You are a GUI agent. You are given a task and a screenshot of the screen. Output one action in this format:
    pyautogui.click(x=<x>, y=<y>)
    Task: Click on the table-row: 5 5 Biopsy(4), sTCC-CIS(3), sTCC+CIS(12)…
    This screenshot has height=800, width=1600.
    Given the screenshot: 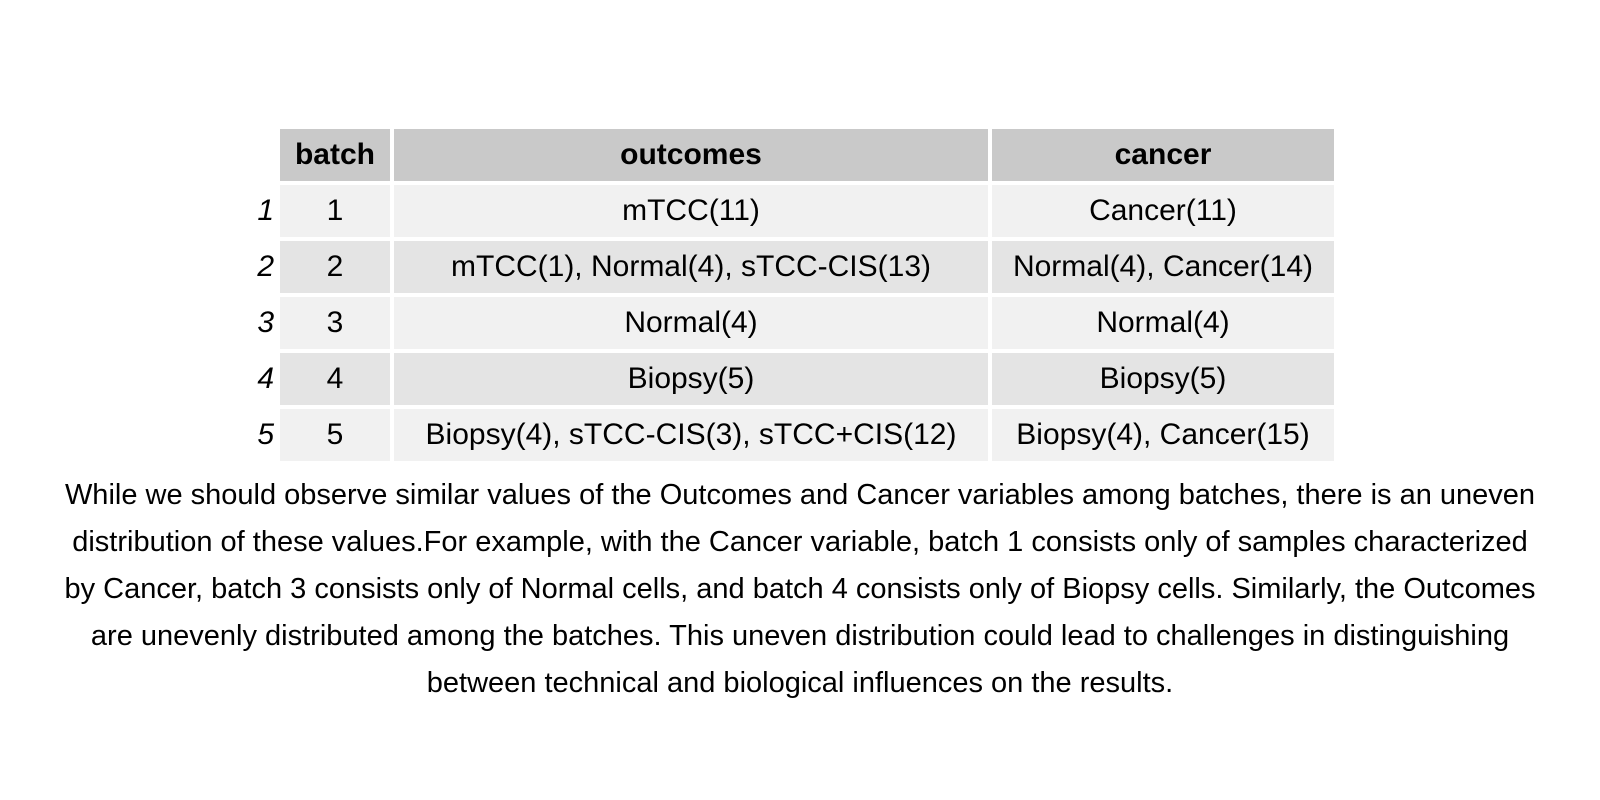 What is the action you would take?
    pyautogui.click(x=795, y=435)
    